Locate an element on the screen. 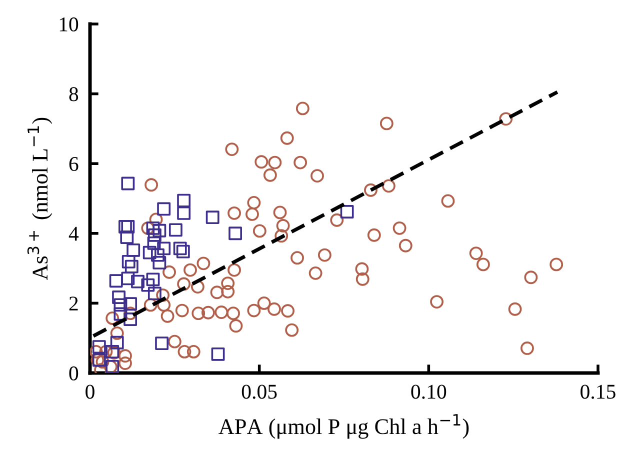  x-tick-label: 0 is located at coordinates (90, 391).